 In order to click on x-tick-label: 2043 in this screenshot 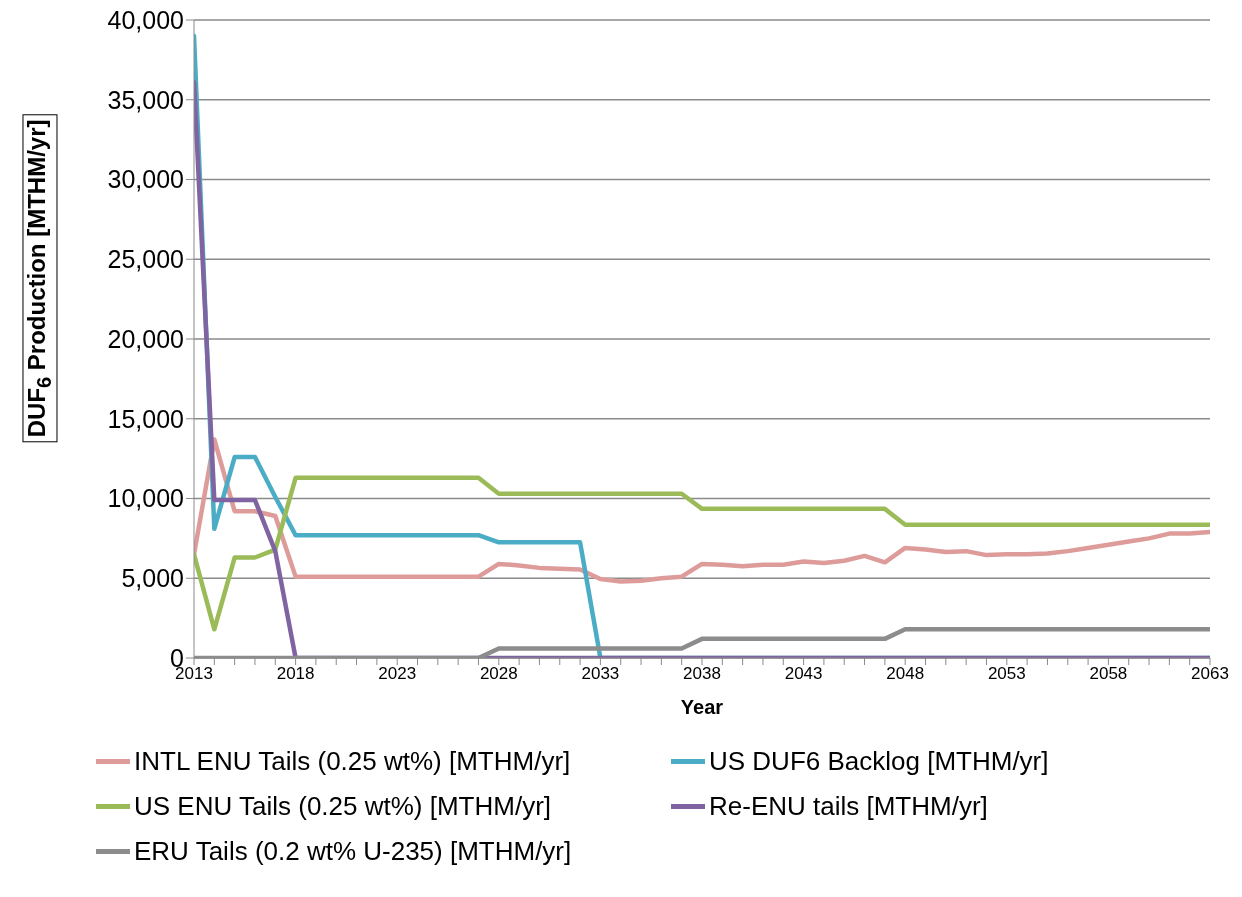, I will do `click(803, 674)`.